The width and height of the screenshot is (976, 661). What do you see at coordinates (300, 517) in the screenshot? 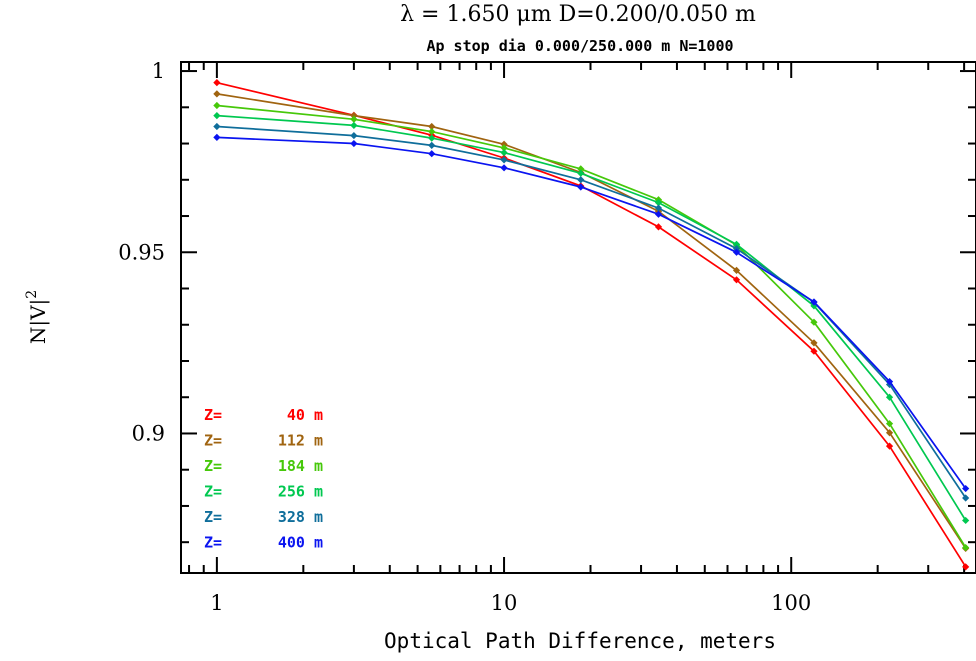
I see `legend-entry-label: 328 m` at bounding box center [300, 517].